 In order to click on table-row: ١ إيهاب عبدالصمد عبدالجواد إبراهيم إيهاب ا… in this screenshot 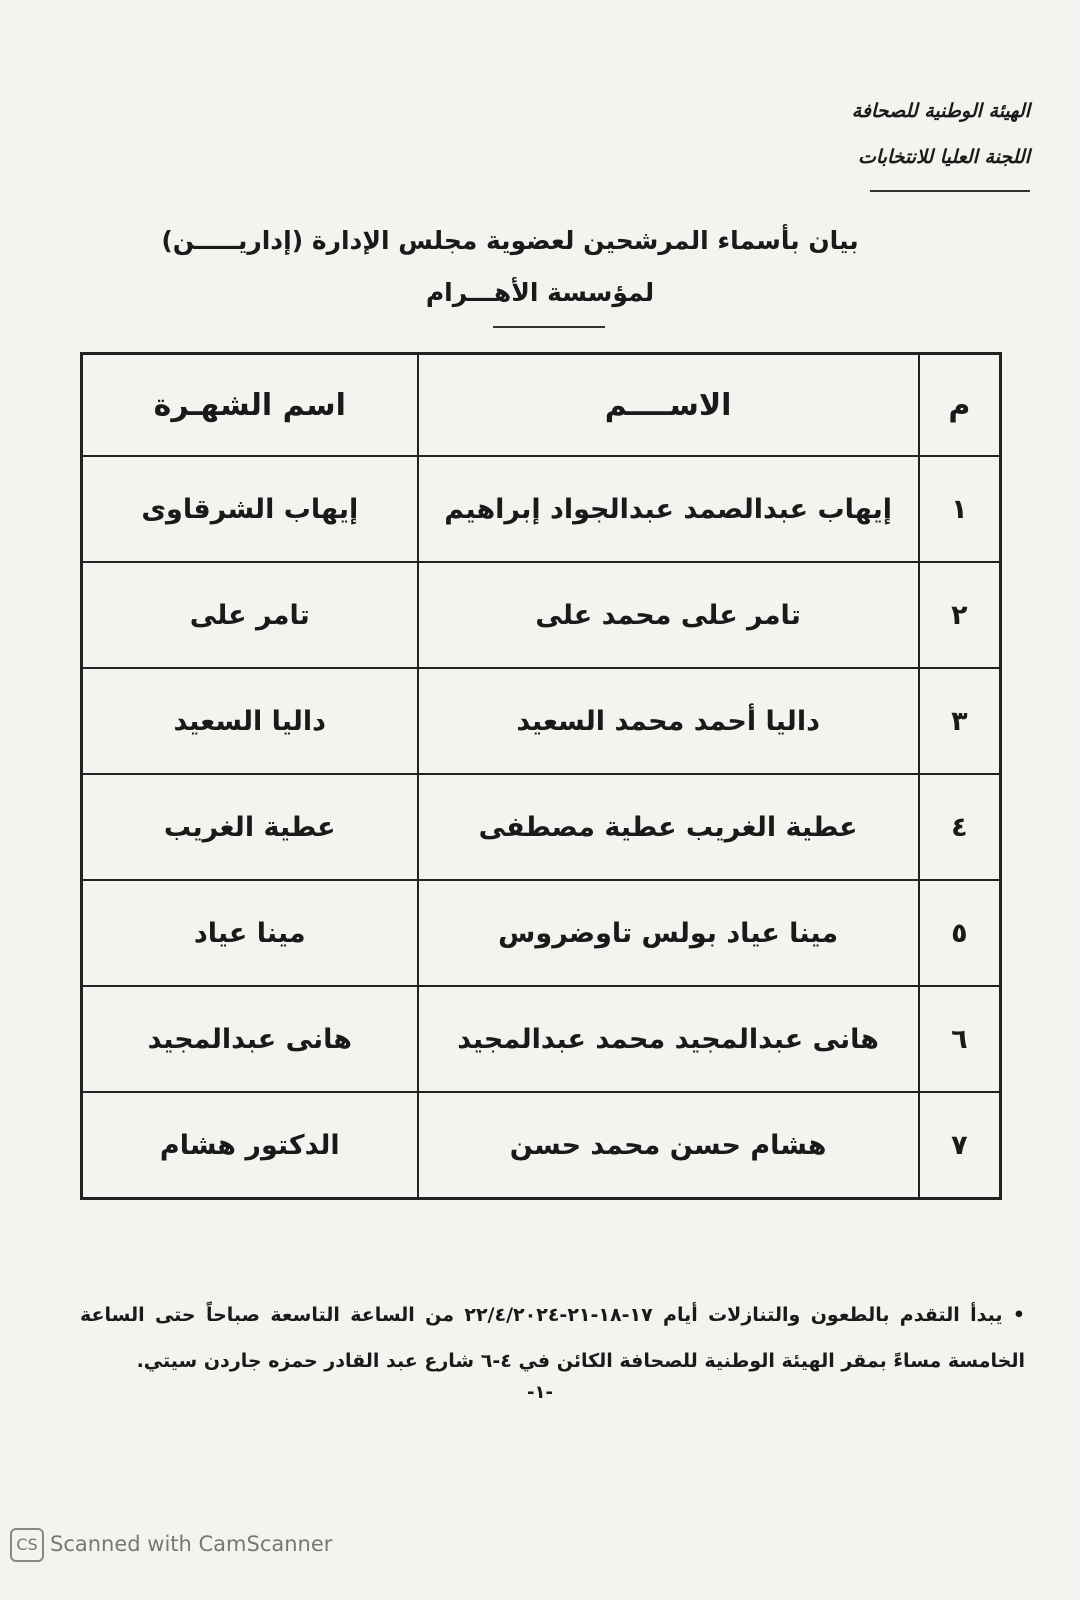, I will do `click(541, 509)`.